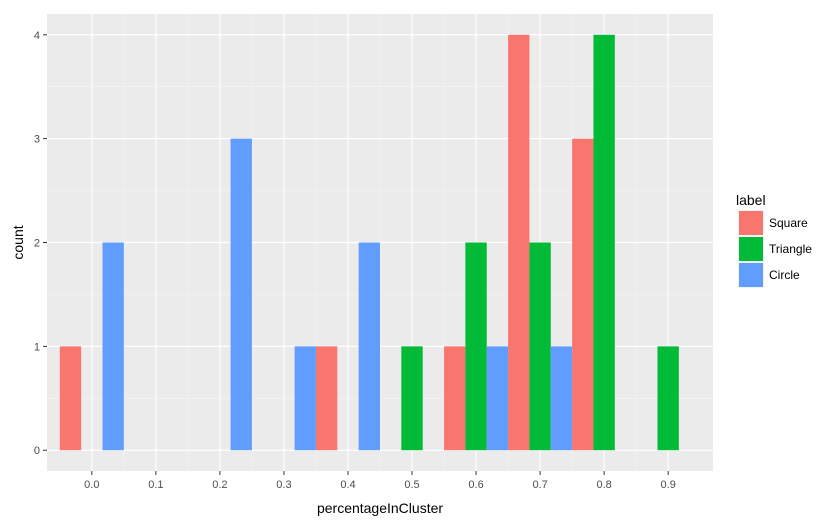 Image resolution: width=834 pixels, height=531 pixels. Describe the element at coordinates (283, 485) in the screenshot. I see `x-tick-label: 0.3` at that location.